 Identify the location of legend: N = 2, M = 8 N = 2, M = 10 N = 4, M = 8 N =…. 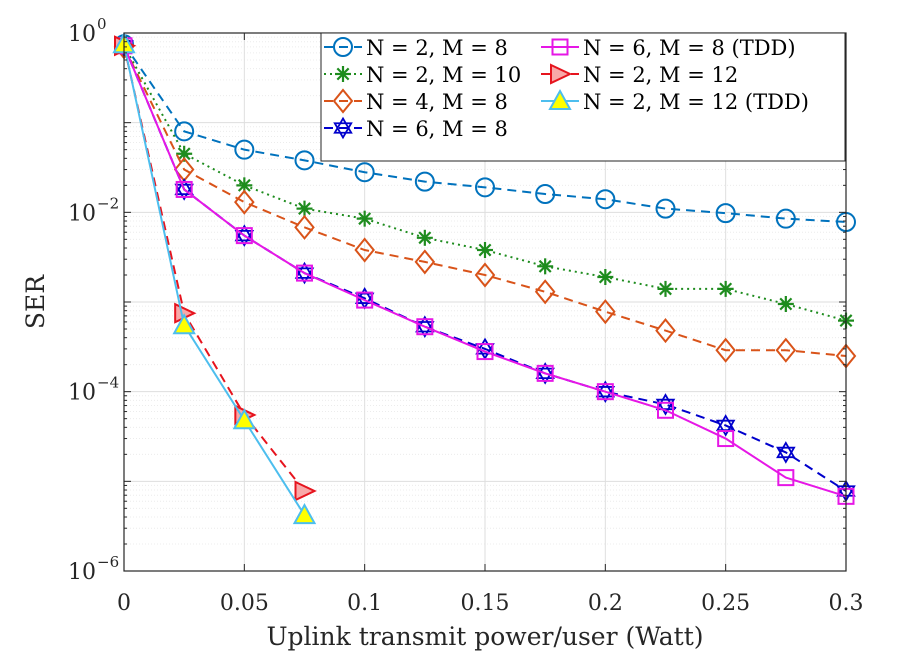
(583, 97).